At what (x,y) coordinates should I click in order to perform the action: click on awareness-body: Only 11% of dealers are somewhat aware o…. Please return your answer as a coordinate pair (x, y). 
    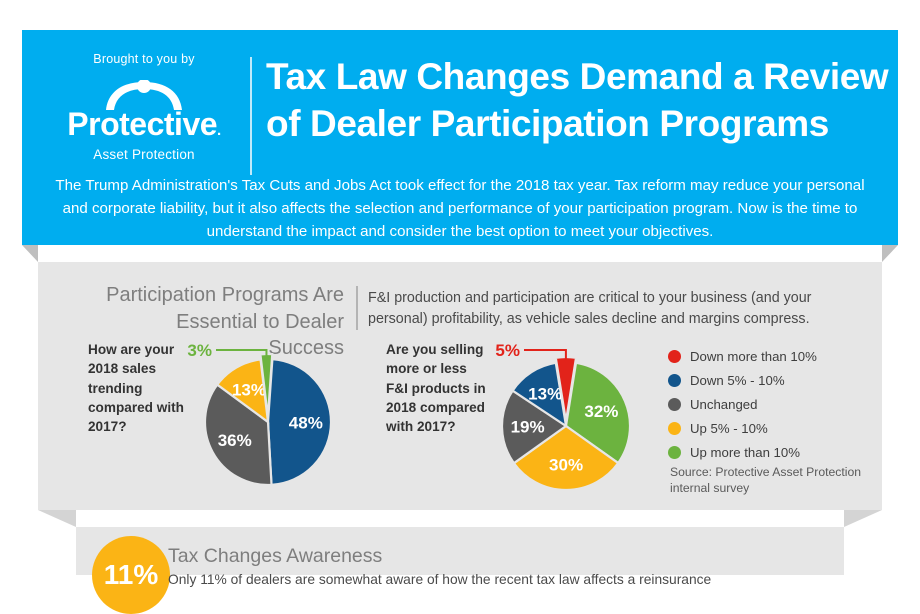
    Looking at the image, I should click on (440, 579).